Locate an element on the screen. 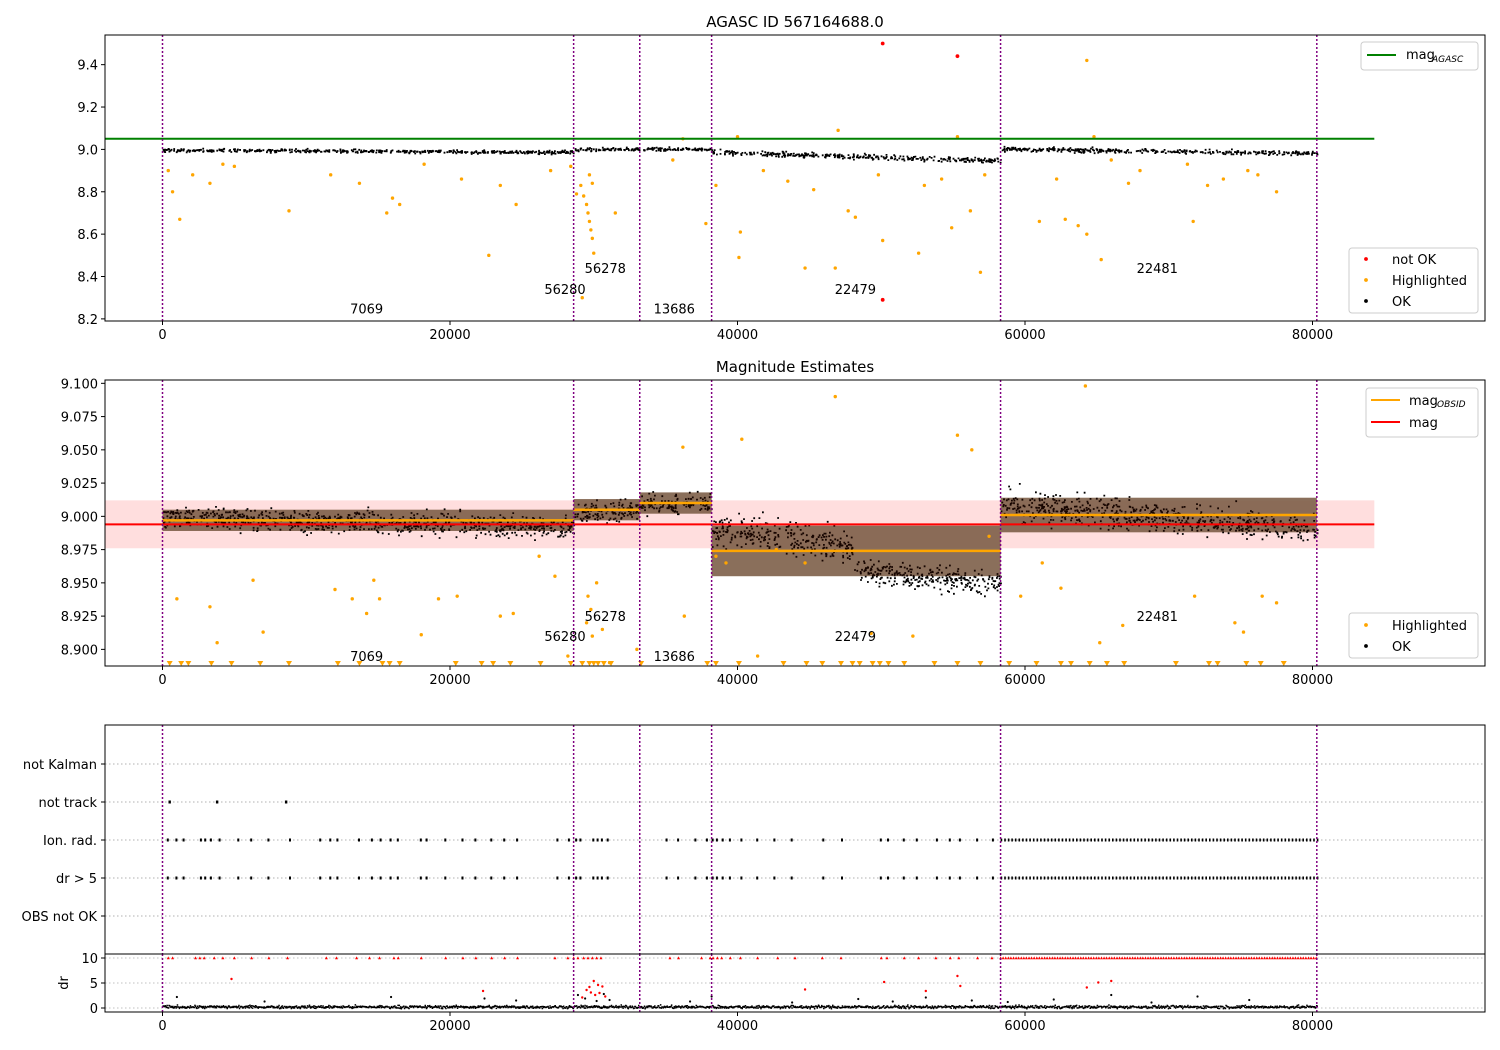 The height and width of the screenshot is (1050, 1500). y-tick-label: 9.025 is located at coordinates (79, 484).